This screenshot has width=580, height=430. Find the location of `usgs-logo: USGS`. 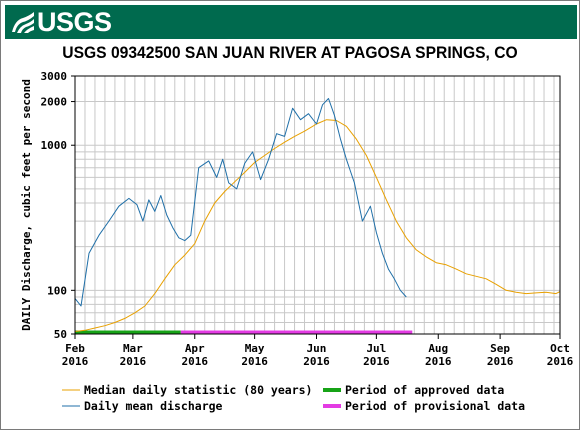

usgs-logo: USGS is located at coordinates (61, 22).